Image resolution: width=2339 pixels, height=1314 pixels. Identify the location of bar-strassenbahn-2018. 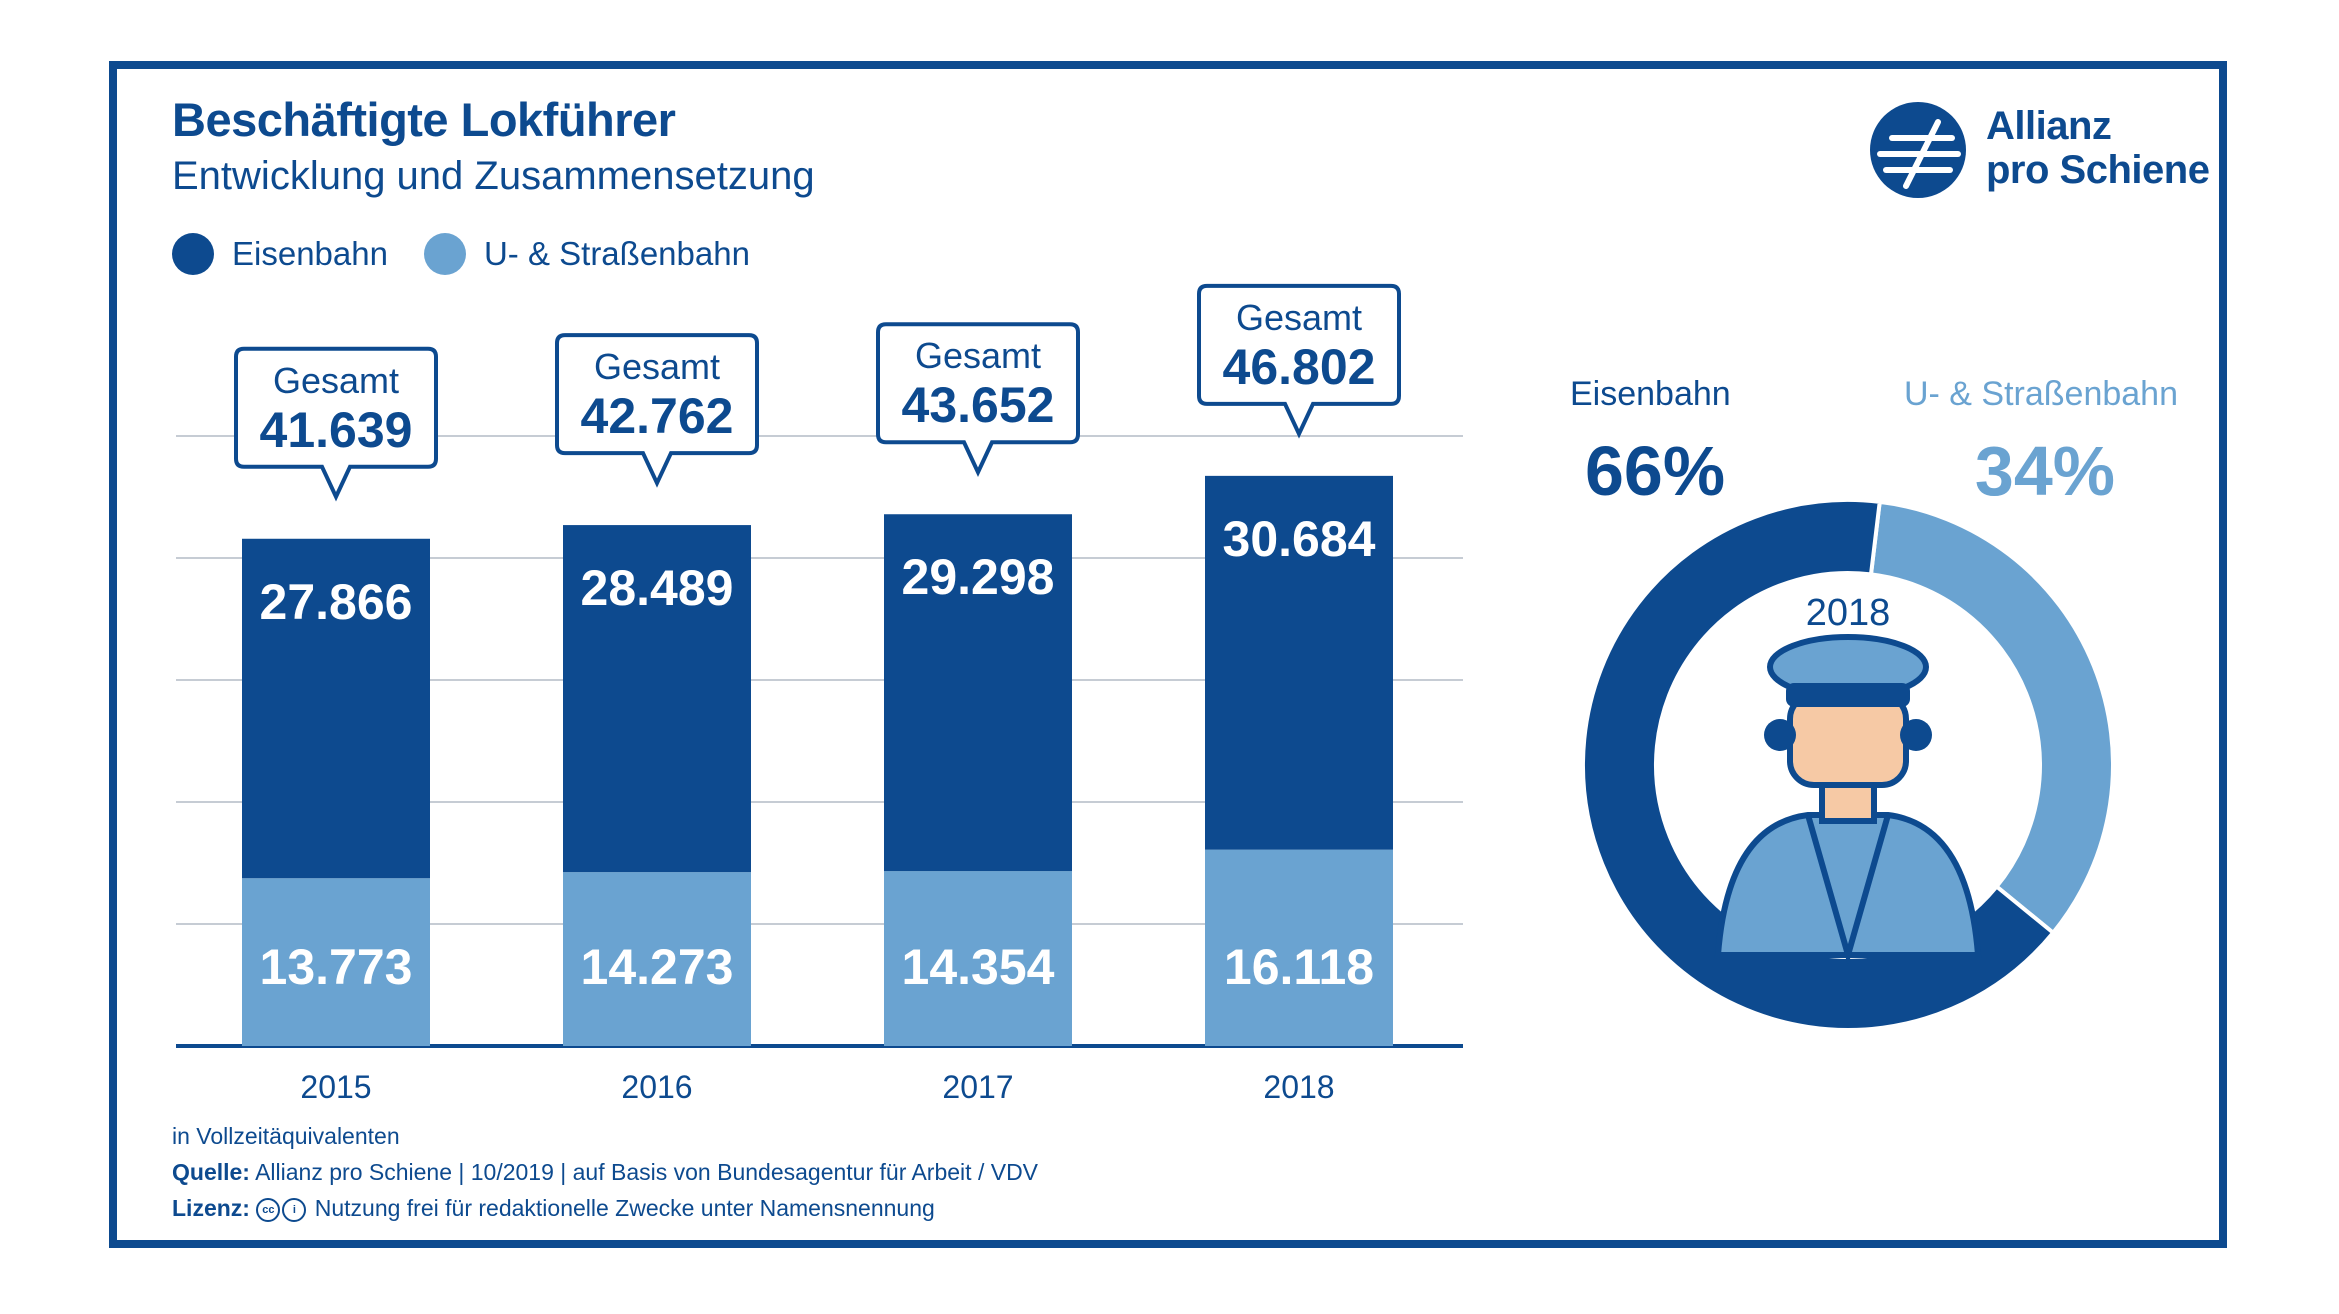
(1299, 947).